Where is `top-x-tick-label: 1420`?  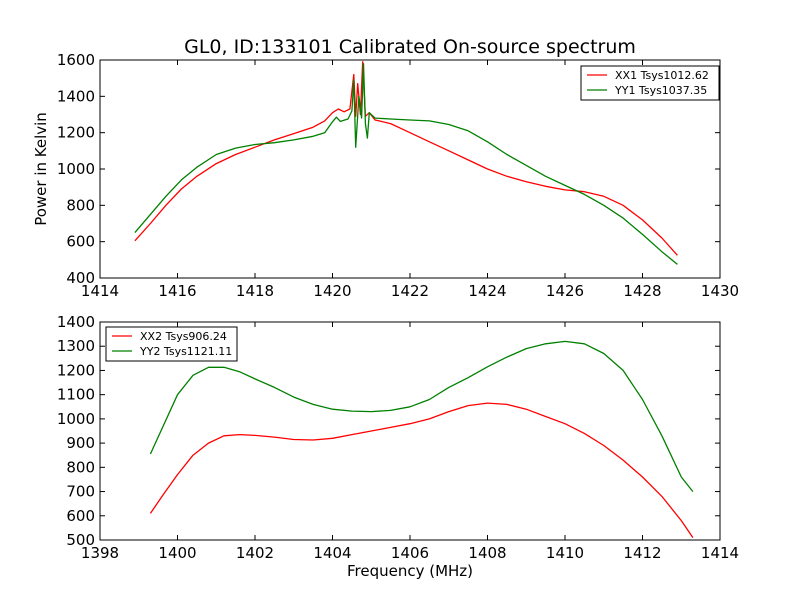
top-x-tick-label: 1420 is located at coordinates (332, 291).